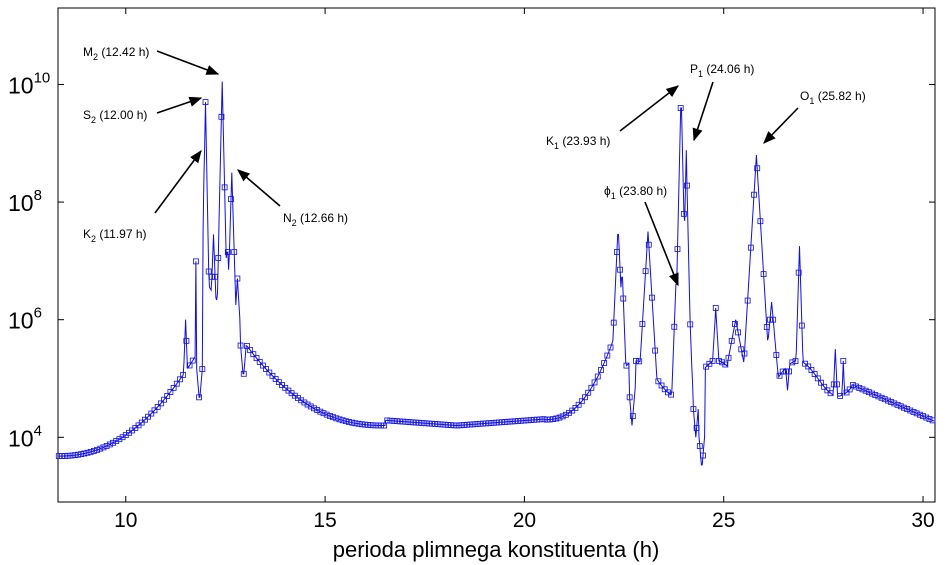 The height and width of the screenshot is (565, 945). What do you see at coordinates (25, 201) in the screenshot?
I see `y-tick-label: 10⁸` at bounding box center [25, 201].